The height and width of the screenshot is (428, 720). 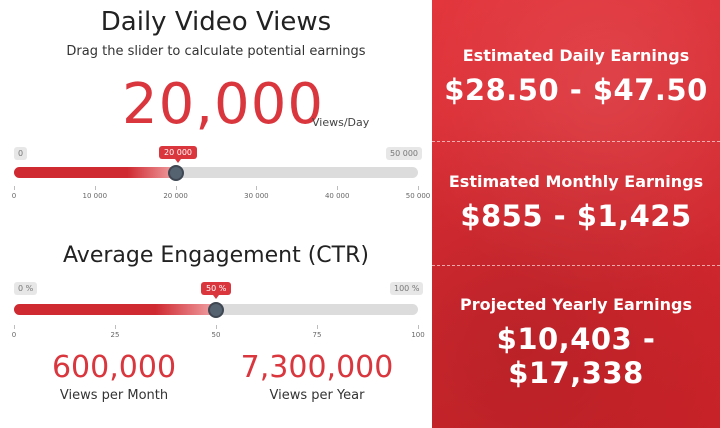 I want to click on views-slider-tick-label: 50 000, so click(x=418, y=196).